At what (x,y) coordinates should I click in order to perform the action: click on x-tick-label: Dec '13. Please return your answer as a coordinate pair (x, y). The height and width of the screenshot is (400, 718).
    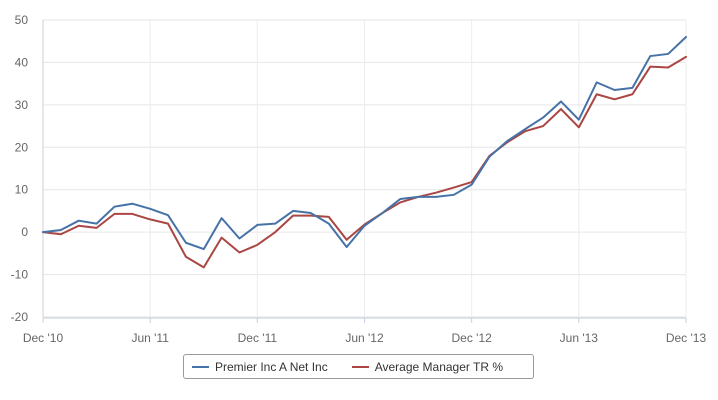
    Looking at the image, I should click on (686, 338).